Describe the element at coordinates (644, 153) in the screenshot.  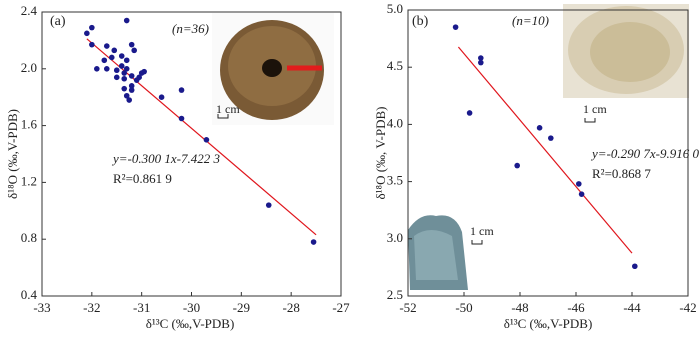
I see `equation: y=-0.290 7x-9.916 0` at that location.